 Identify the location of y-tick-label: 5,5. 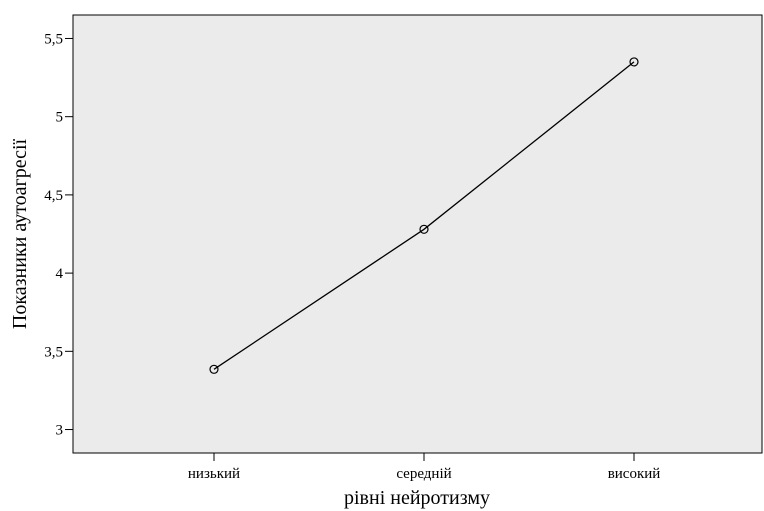
(53, 39).